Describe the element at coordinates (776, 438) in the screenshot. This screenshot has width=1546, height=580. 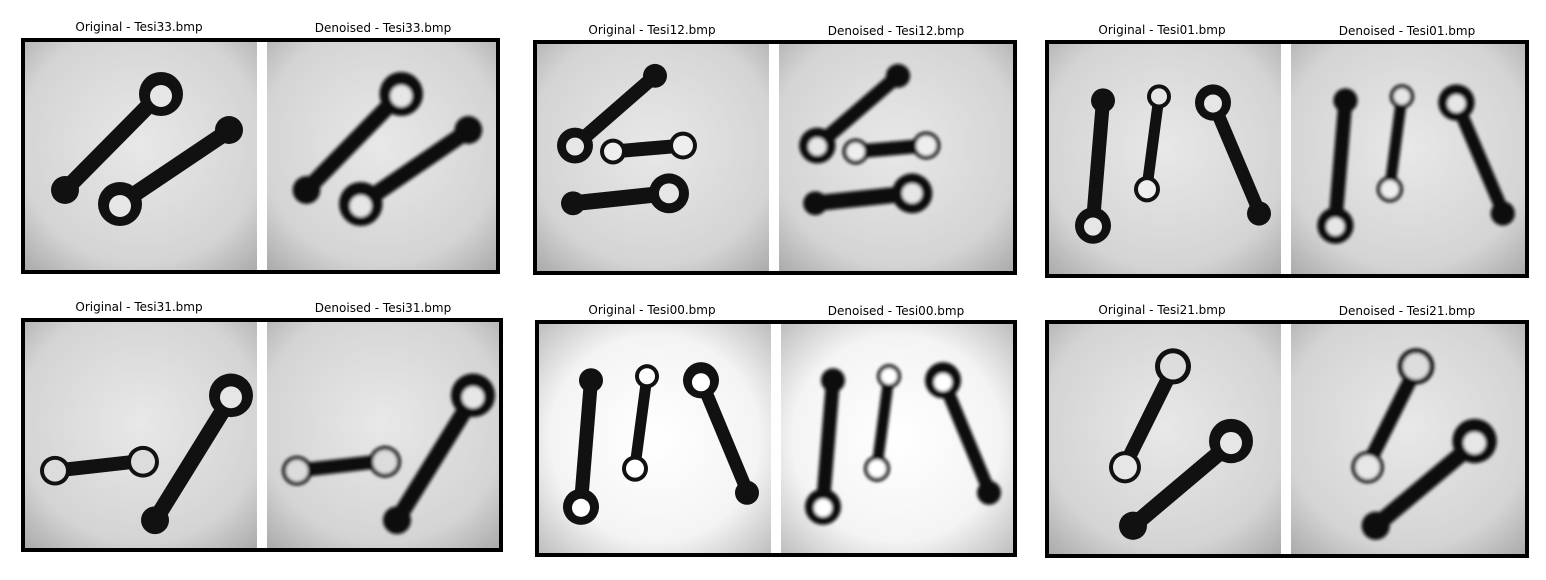
I see `image-pair-tesi00` at that location.